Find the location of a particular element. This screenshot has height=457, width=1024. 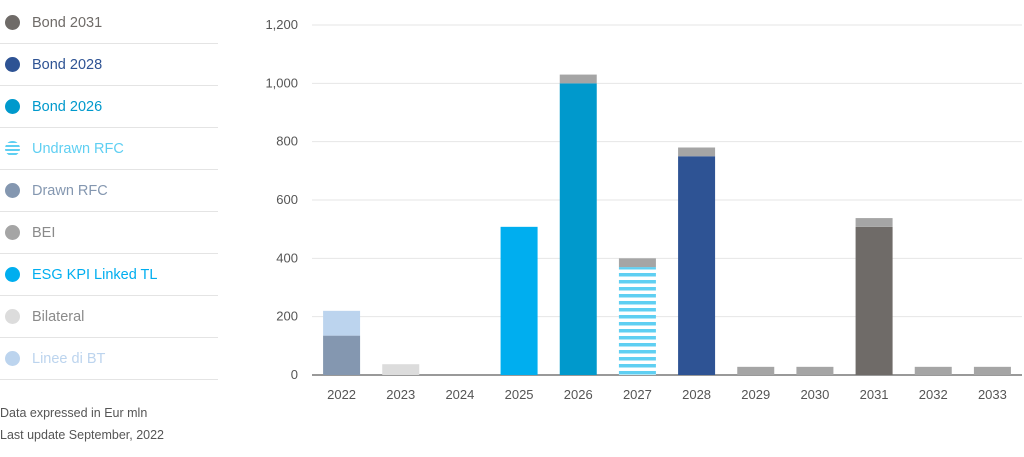

x-tick-label: 2029 is located at coordinates (755, 394).